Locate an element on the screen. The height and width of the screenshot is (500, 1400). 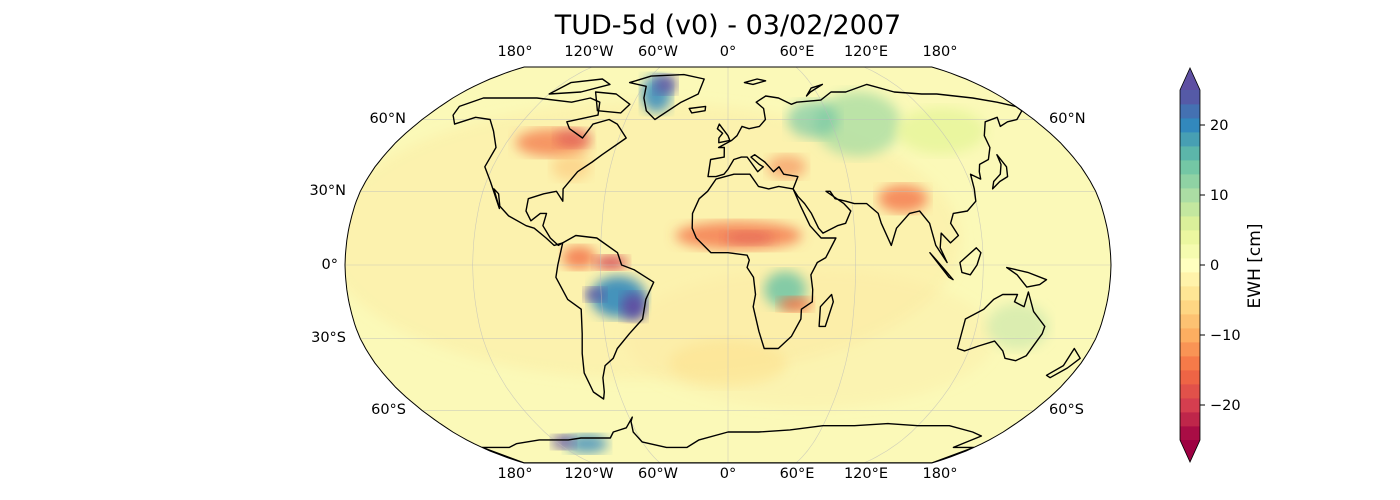
lat-label-left: 30°S is located at coordinates (328, 338).